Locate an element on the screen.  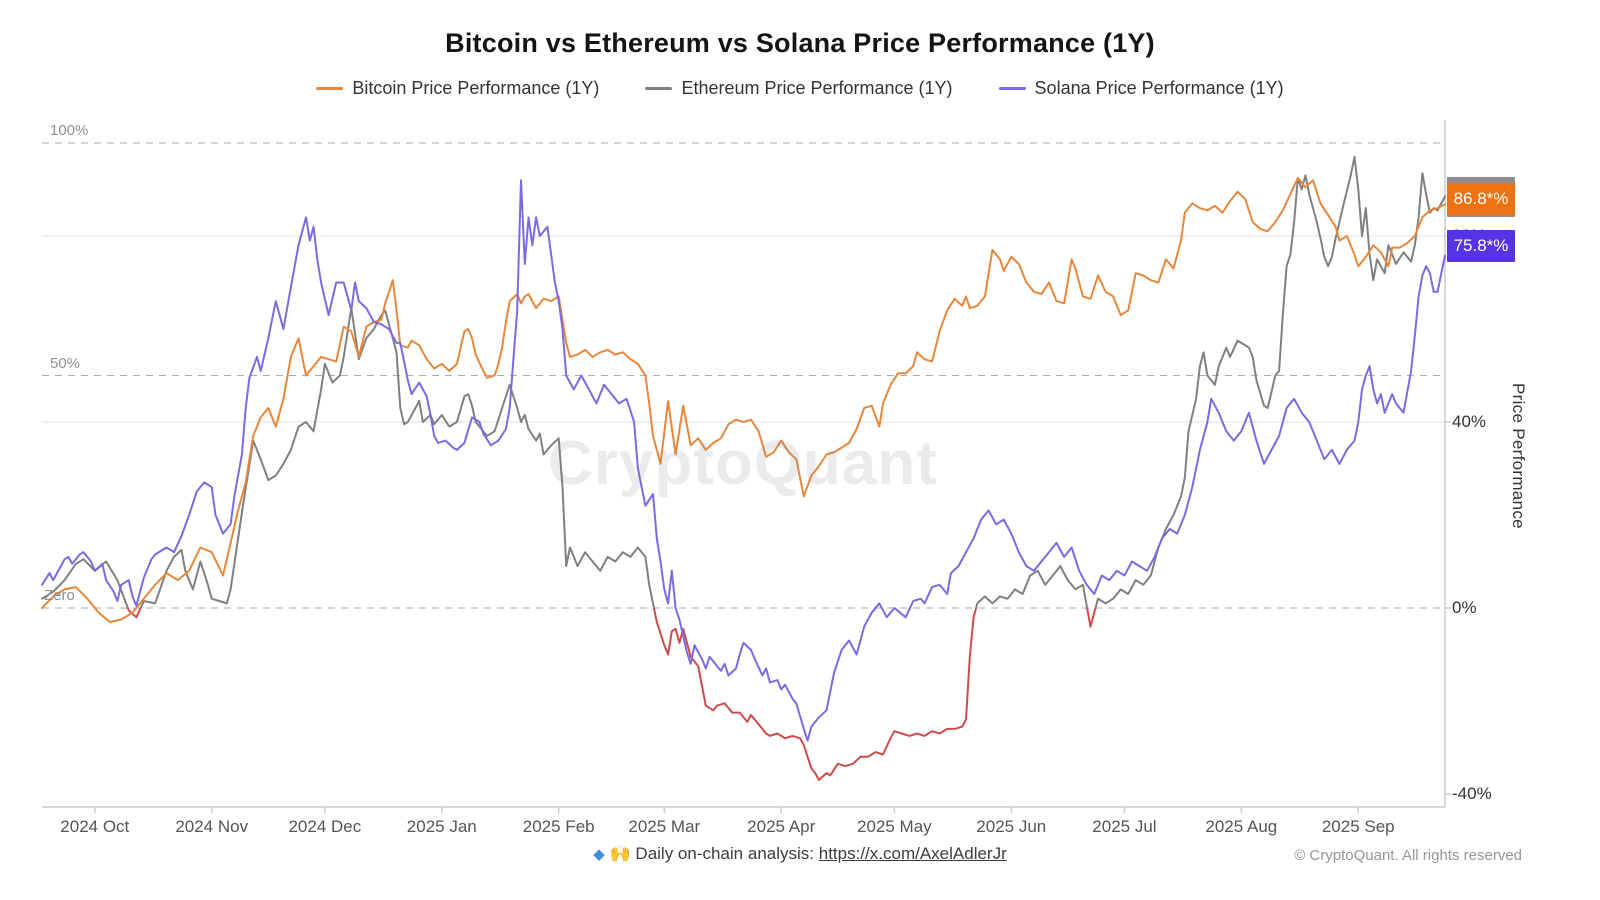
x-axis-label: 2024 Dec is located at coordinates (325, 826).